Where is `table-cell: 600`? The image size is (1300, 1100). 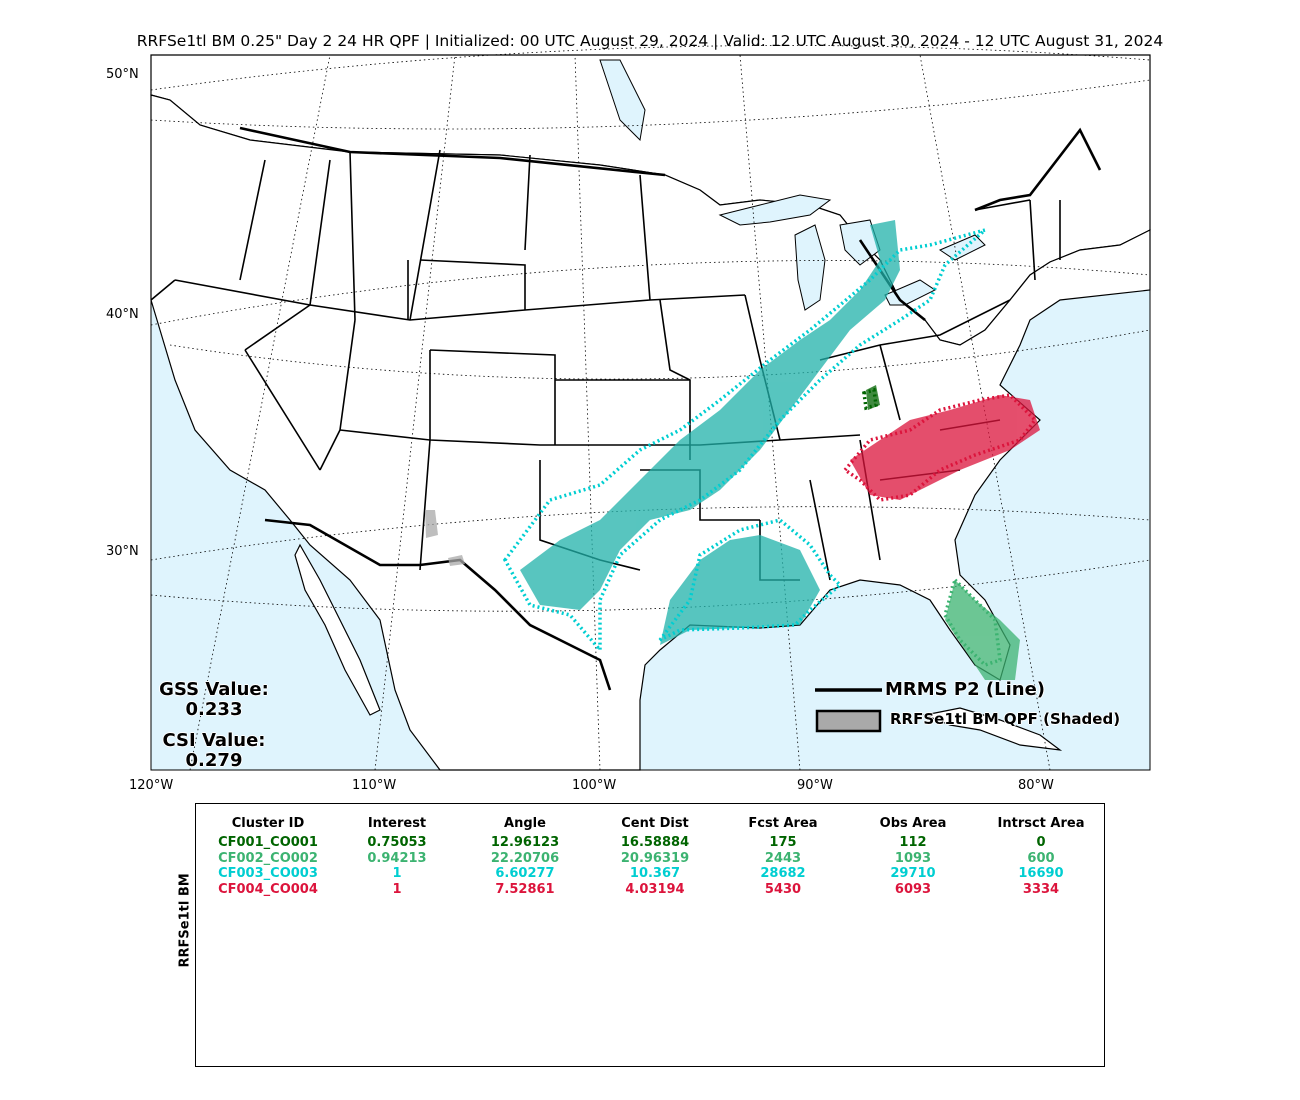
table-cell: 600 is located at coordinates (1041, 858).